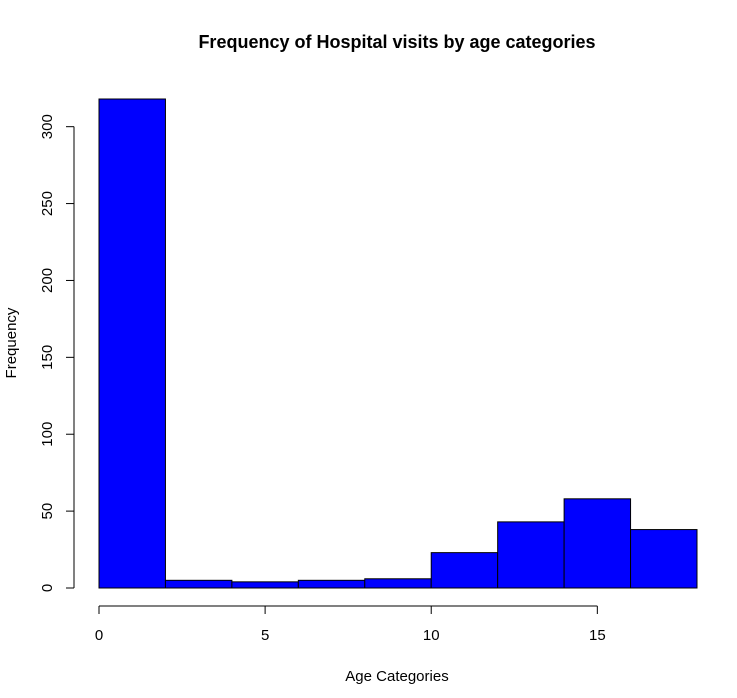 The width and height of the screenshot is (737, 698). Describe the element at coordinates (47, 434) in the screenshot. I see `y-tick-label: 100` at that location.